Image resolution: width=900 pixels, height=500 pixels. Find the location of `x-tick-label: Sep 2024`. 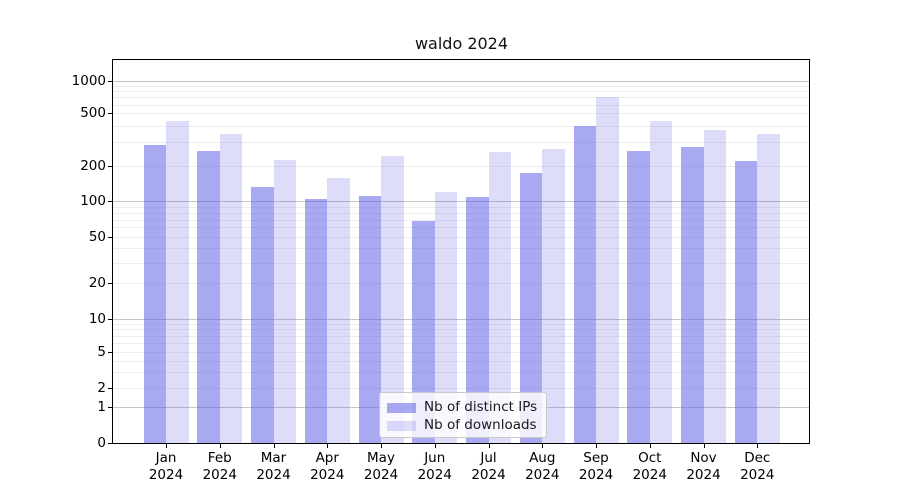

x-tick-label: Sep 2024 is located at coordinates (596, 466).